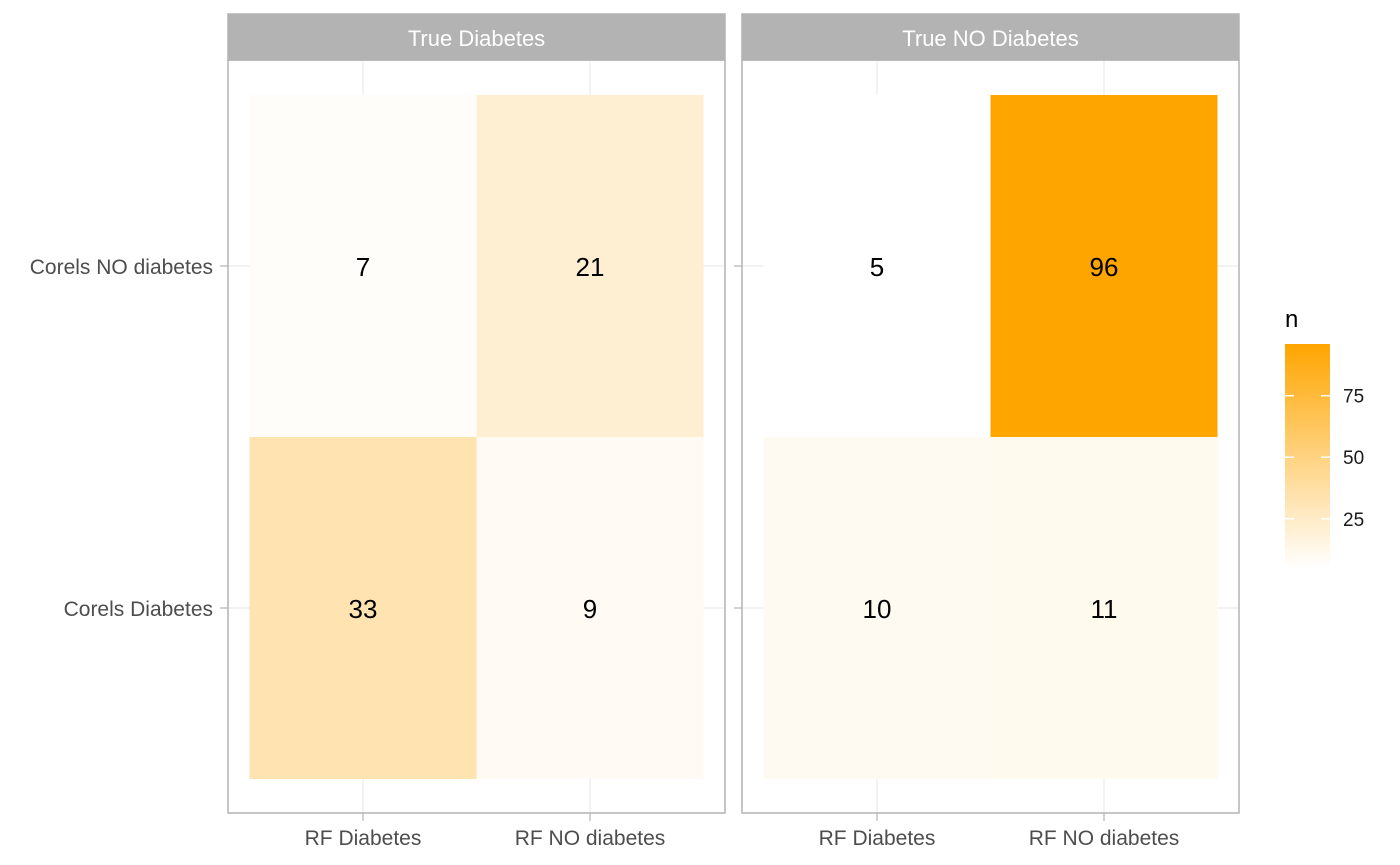  I want to click on y-tick-label: Corels Diabetes, so click(138, 609).